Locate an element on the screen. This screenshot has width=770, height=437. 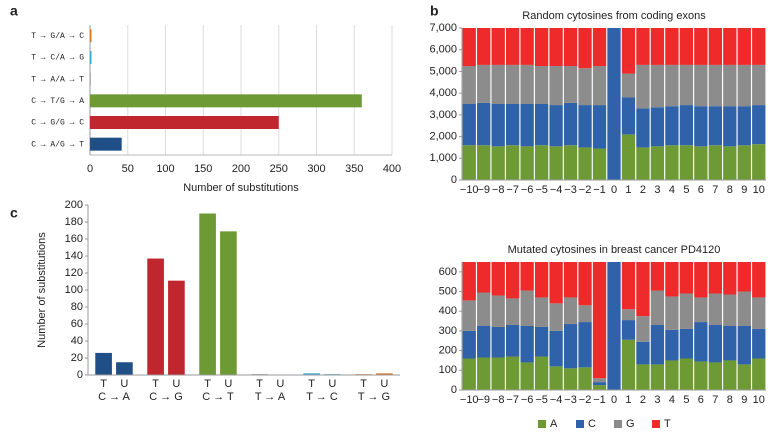
x-tick-label: 150 is located at coordinates (203, 169).